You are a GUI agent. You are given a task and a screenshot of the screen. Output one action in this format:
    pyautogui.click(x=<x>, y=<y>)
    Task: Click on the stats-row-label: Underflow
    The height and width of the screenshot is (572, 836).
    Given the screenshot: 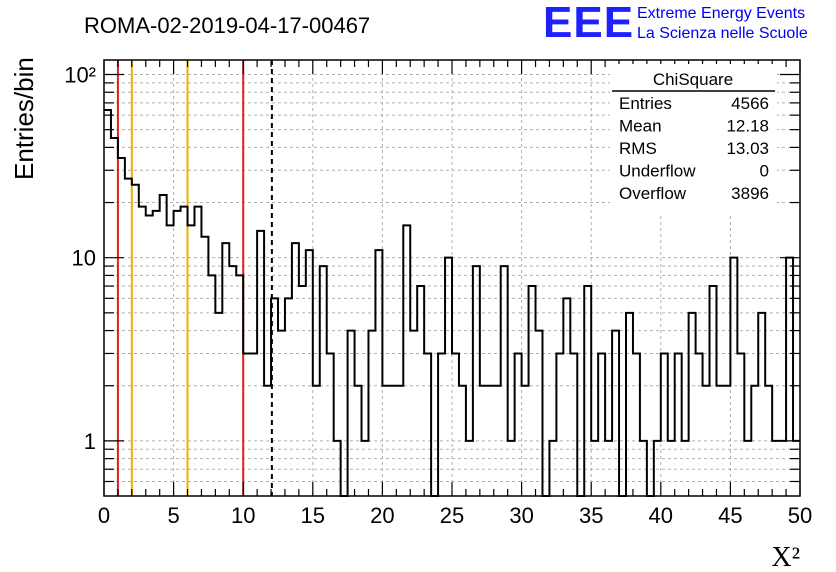 What is the action you would take?
    pyautogui.click(x=657, y=171)
    